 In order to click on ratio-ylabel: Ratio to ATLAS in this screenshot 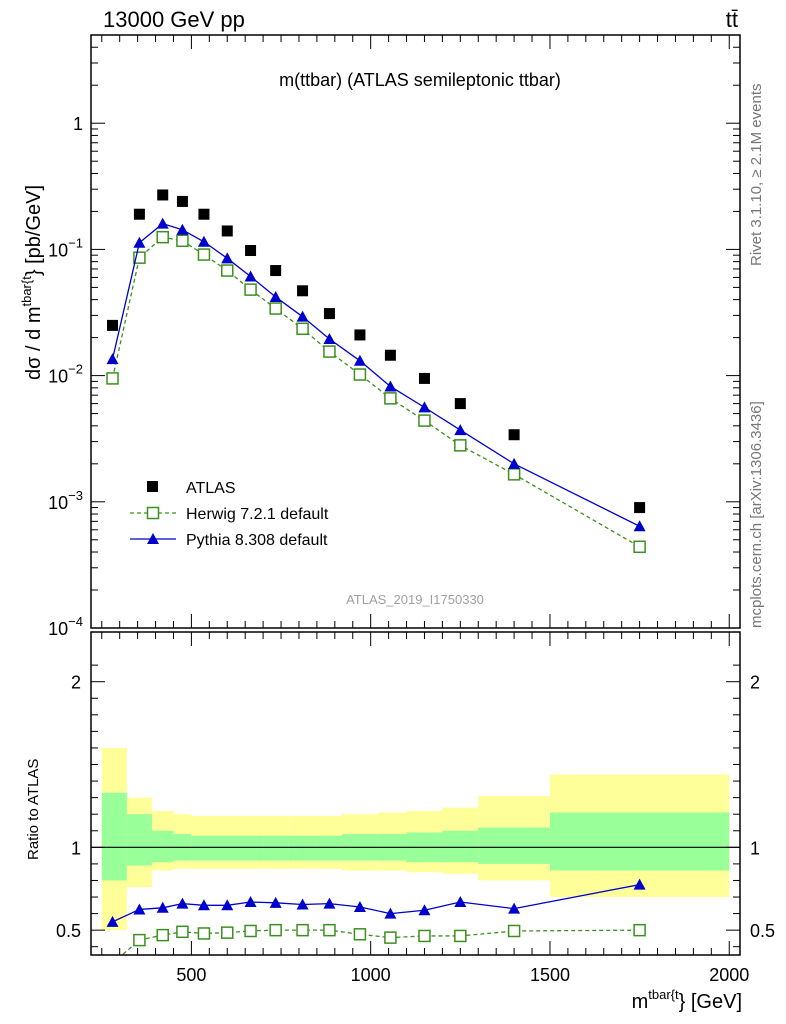, I will do `click(33, 809)`.